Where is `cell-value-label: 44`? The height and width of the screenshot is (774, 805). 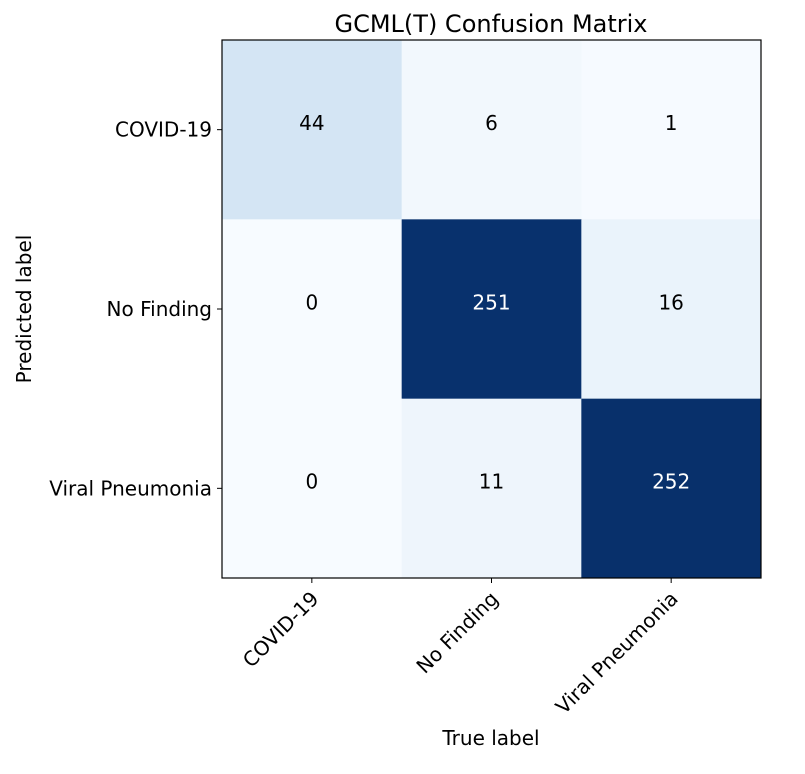
cell-value-label: 44 is located at coordinates (311, 123).